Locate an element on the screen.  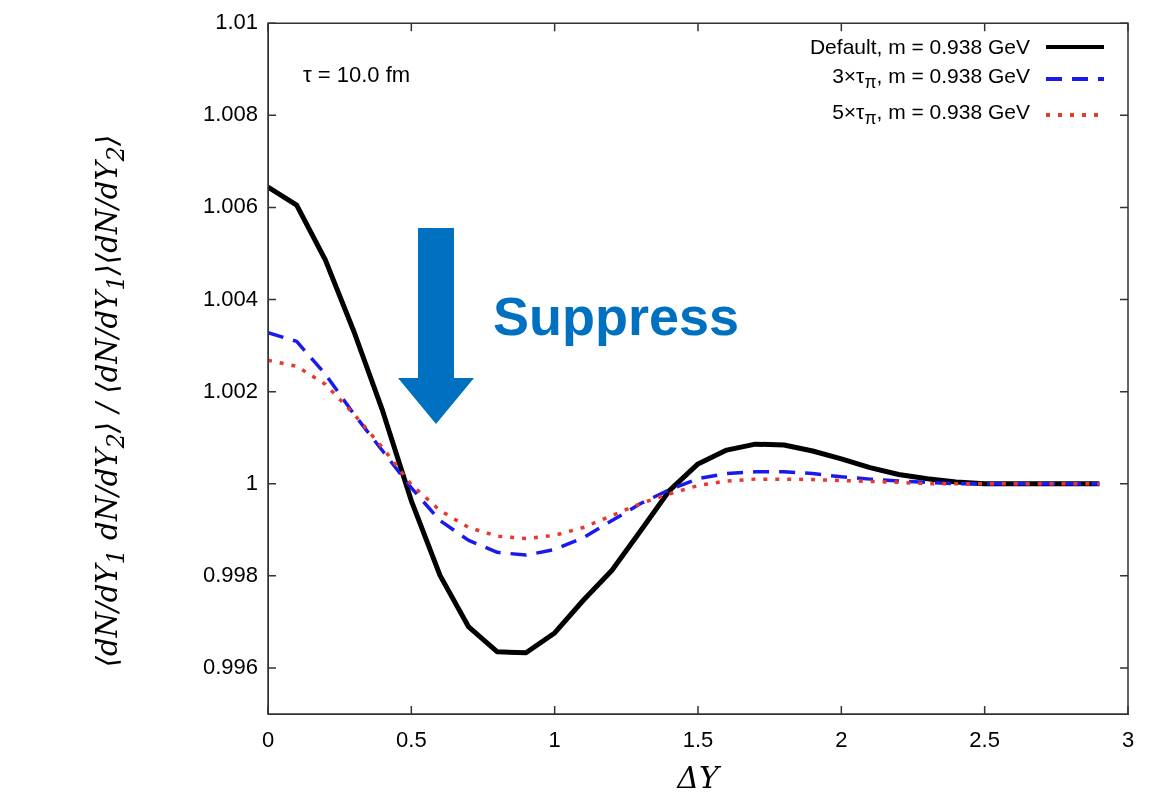
x-tick-label: 0 is located at coordinates (268, 740).